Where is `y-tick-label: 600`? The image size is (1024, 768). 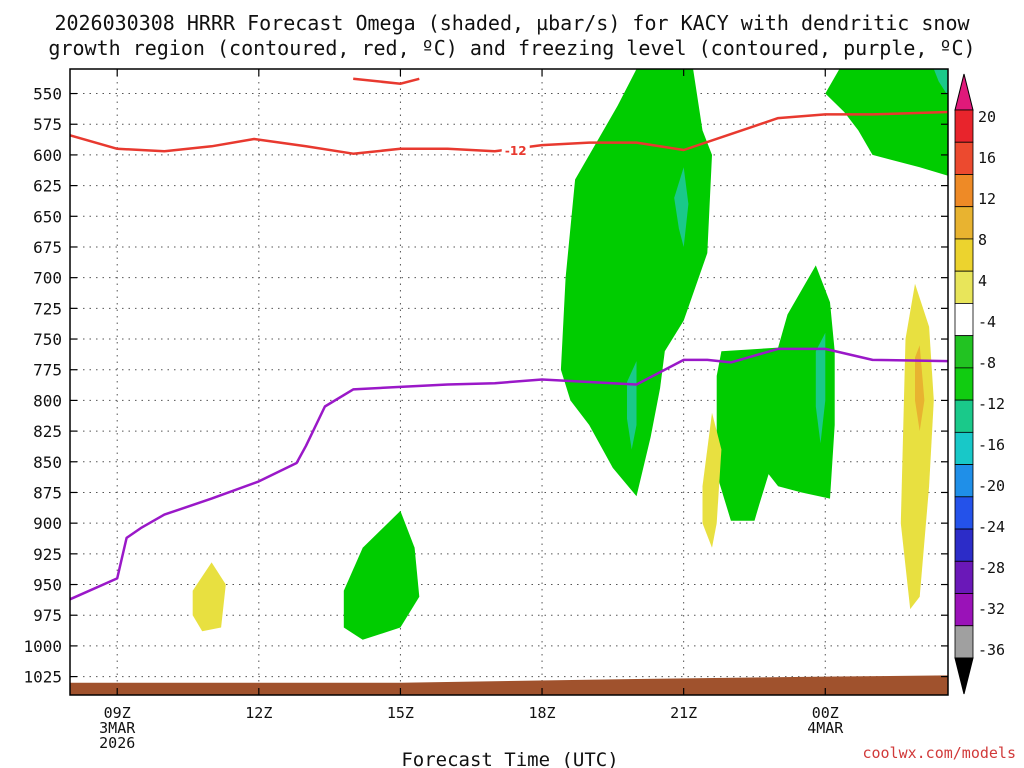
y-tick-label: 600 is located at coordinates (47, 155).